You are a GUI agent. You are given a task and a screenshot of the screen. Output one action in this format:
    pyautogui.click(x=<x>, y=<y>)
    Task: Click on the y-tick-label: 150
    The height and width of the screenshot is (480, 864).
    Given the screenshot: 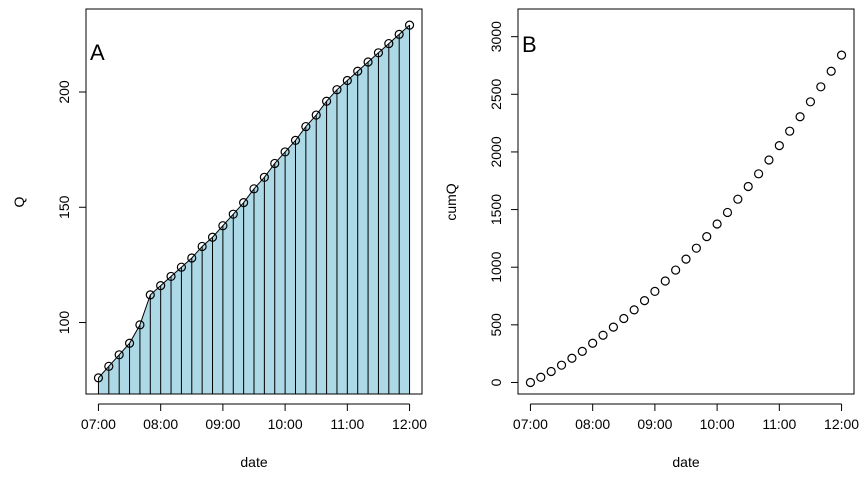 What is the action you would take?
    pyautogui.click(x=64, y=207)
    